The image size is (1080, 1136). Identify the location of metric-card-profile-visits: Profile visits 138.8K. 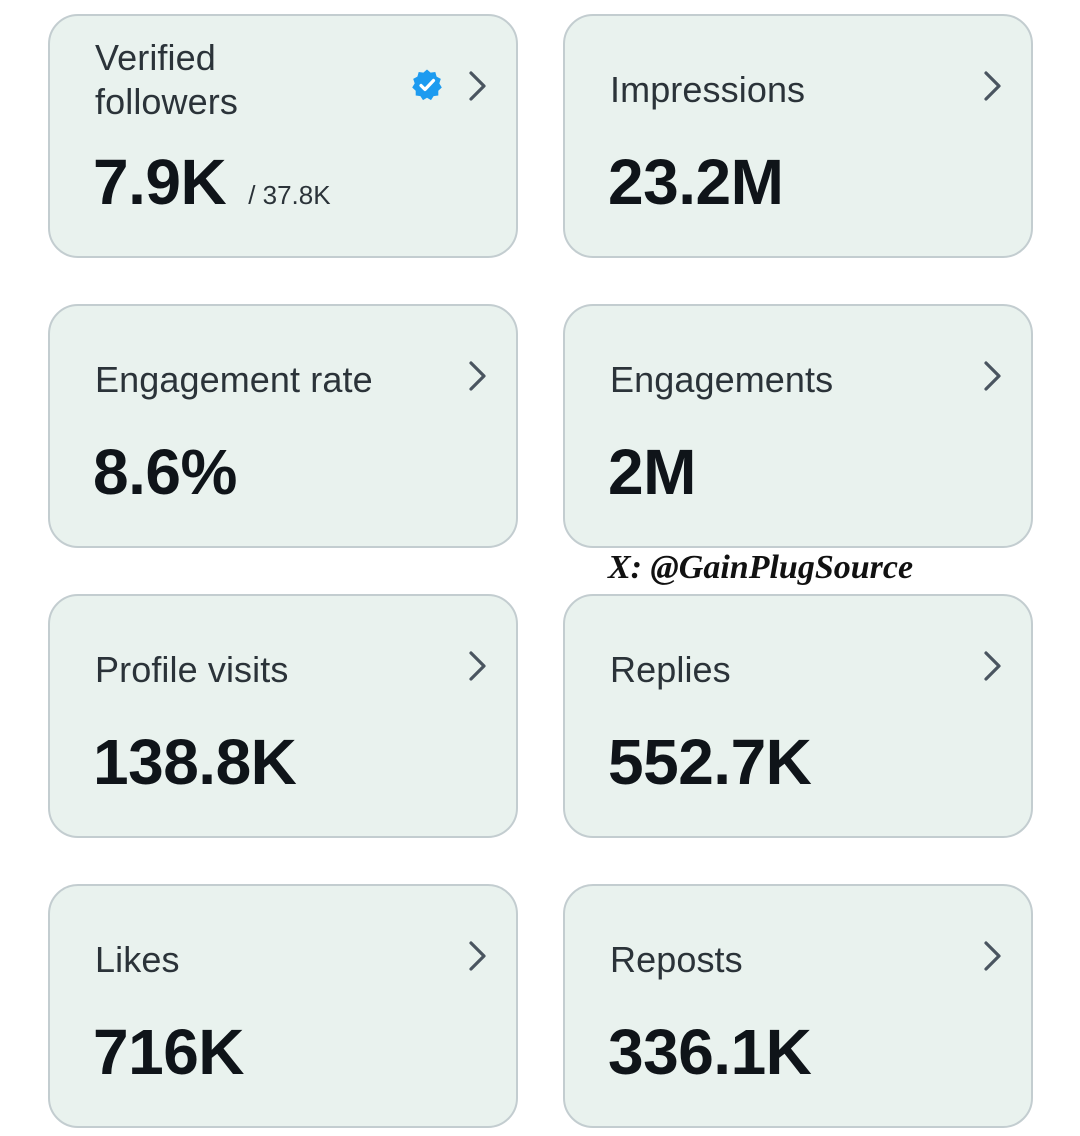
(283, 716).